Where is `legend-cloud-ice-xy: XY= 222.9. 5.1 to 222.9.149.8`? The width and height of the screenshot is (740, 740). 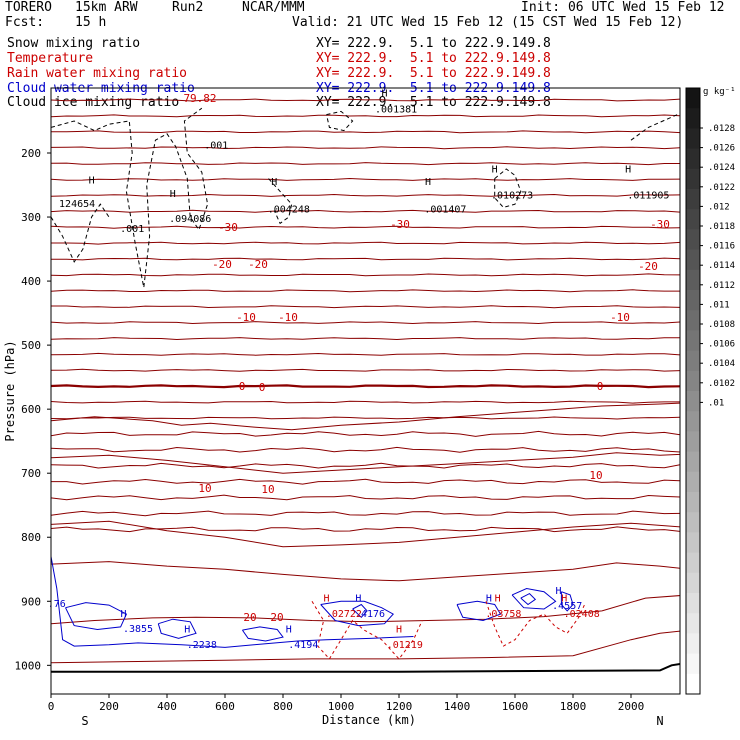 legend-cloud-ice-xy: XY= 222.9. 5.1 to 222.9.149.8 is located at coordinates (433, 102).